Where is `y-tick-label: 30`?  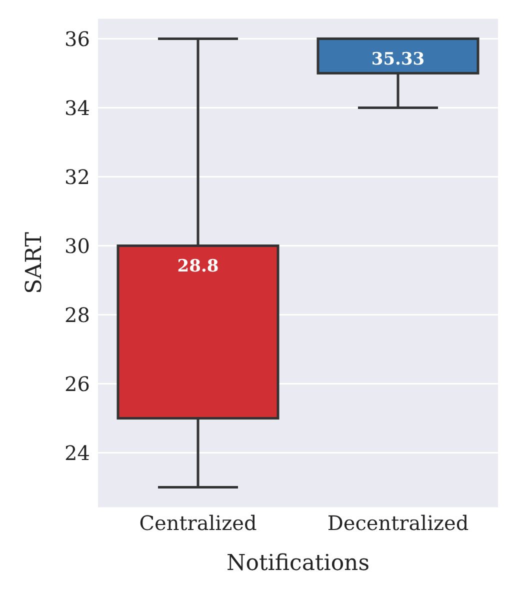 y-tick-label: 30 is located at coordinates (77, 246).